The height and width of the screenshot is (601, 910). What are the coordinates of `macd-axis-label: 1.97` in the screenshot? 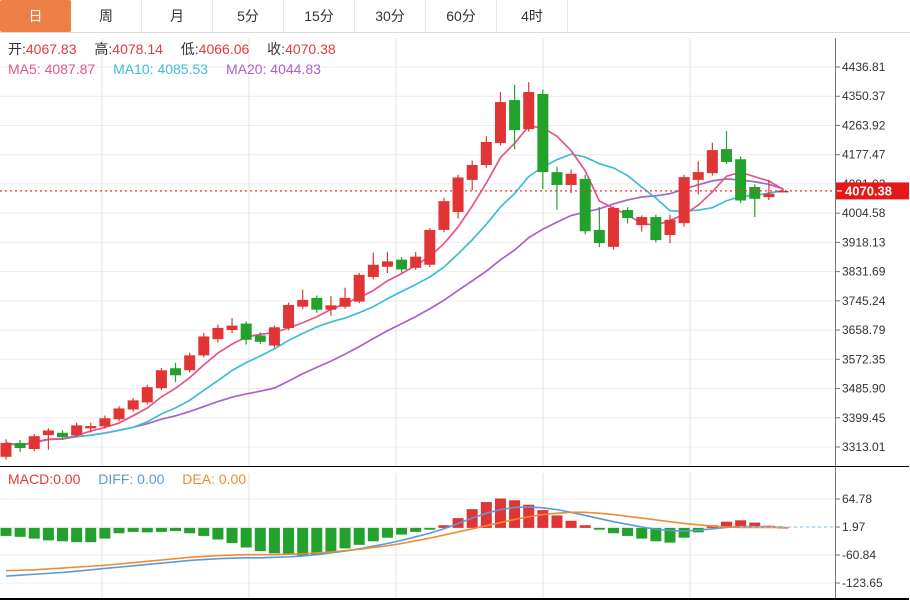 It's located at (854, 527).